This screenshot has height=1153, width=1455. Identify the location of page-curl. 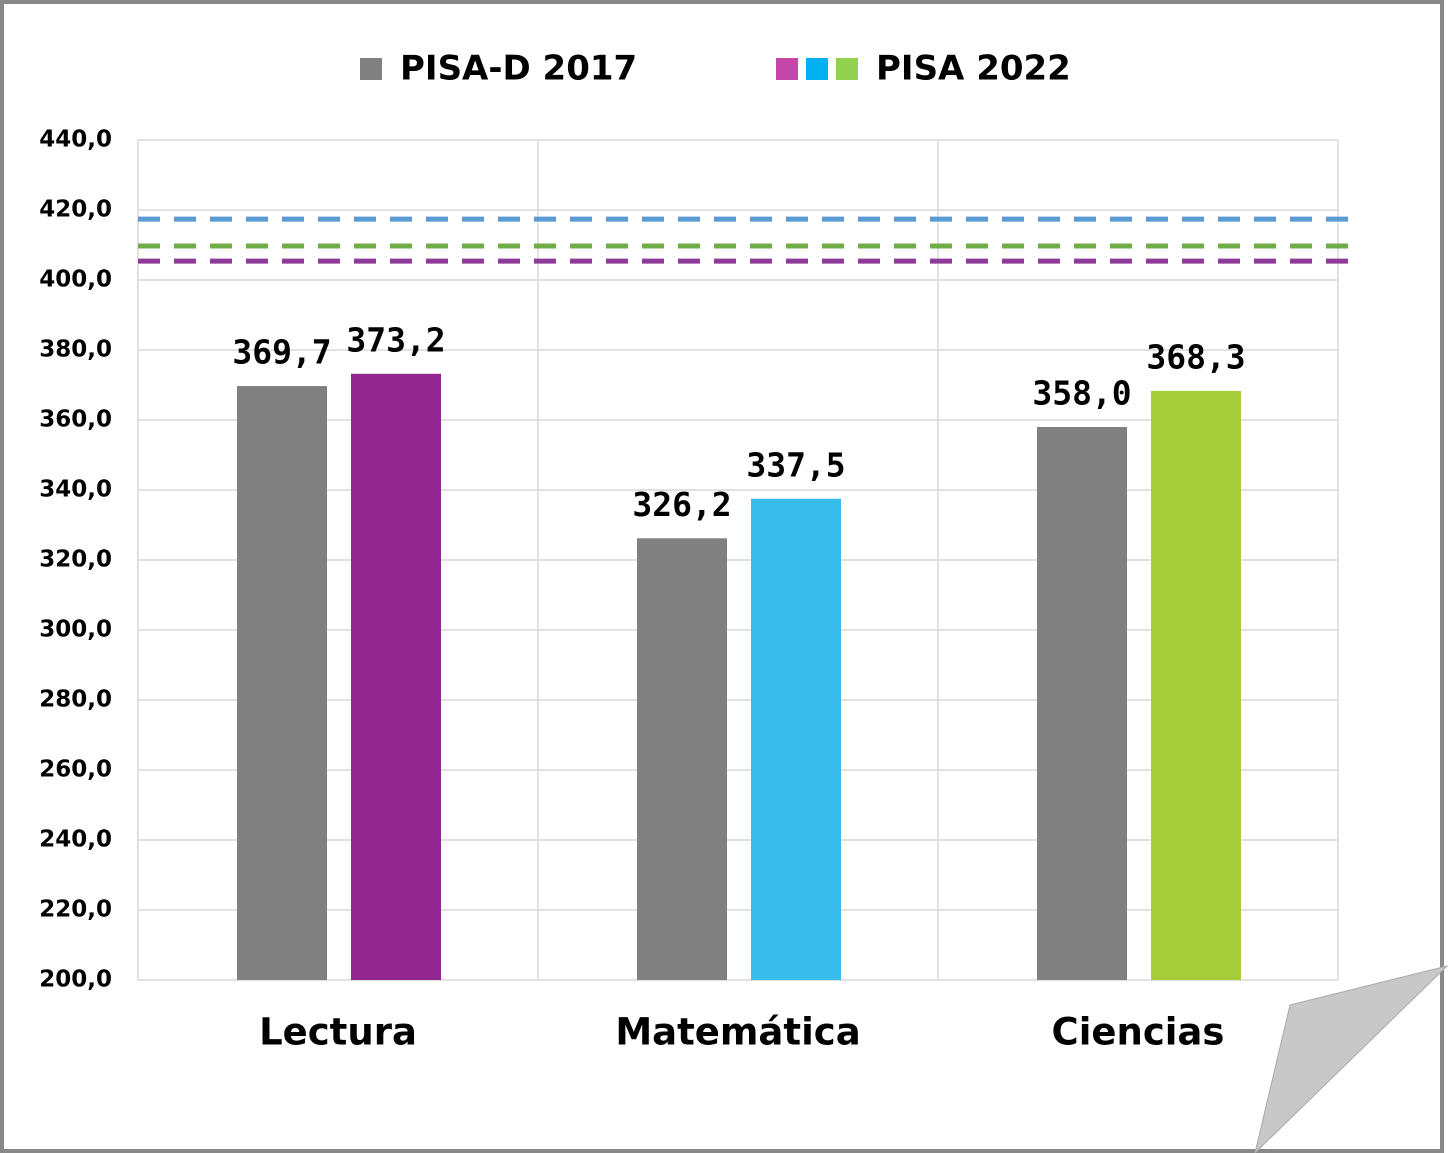
(1351, 1059).